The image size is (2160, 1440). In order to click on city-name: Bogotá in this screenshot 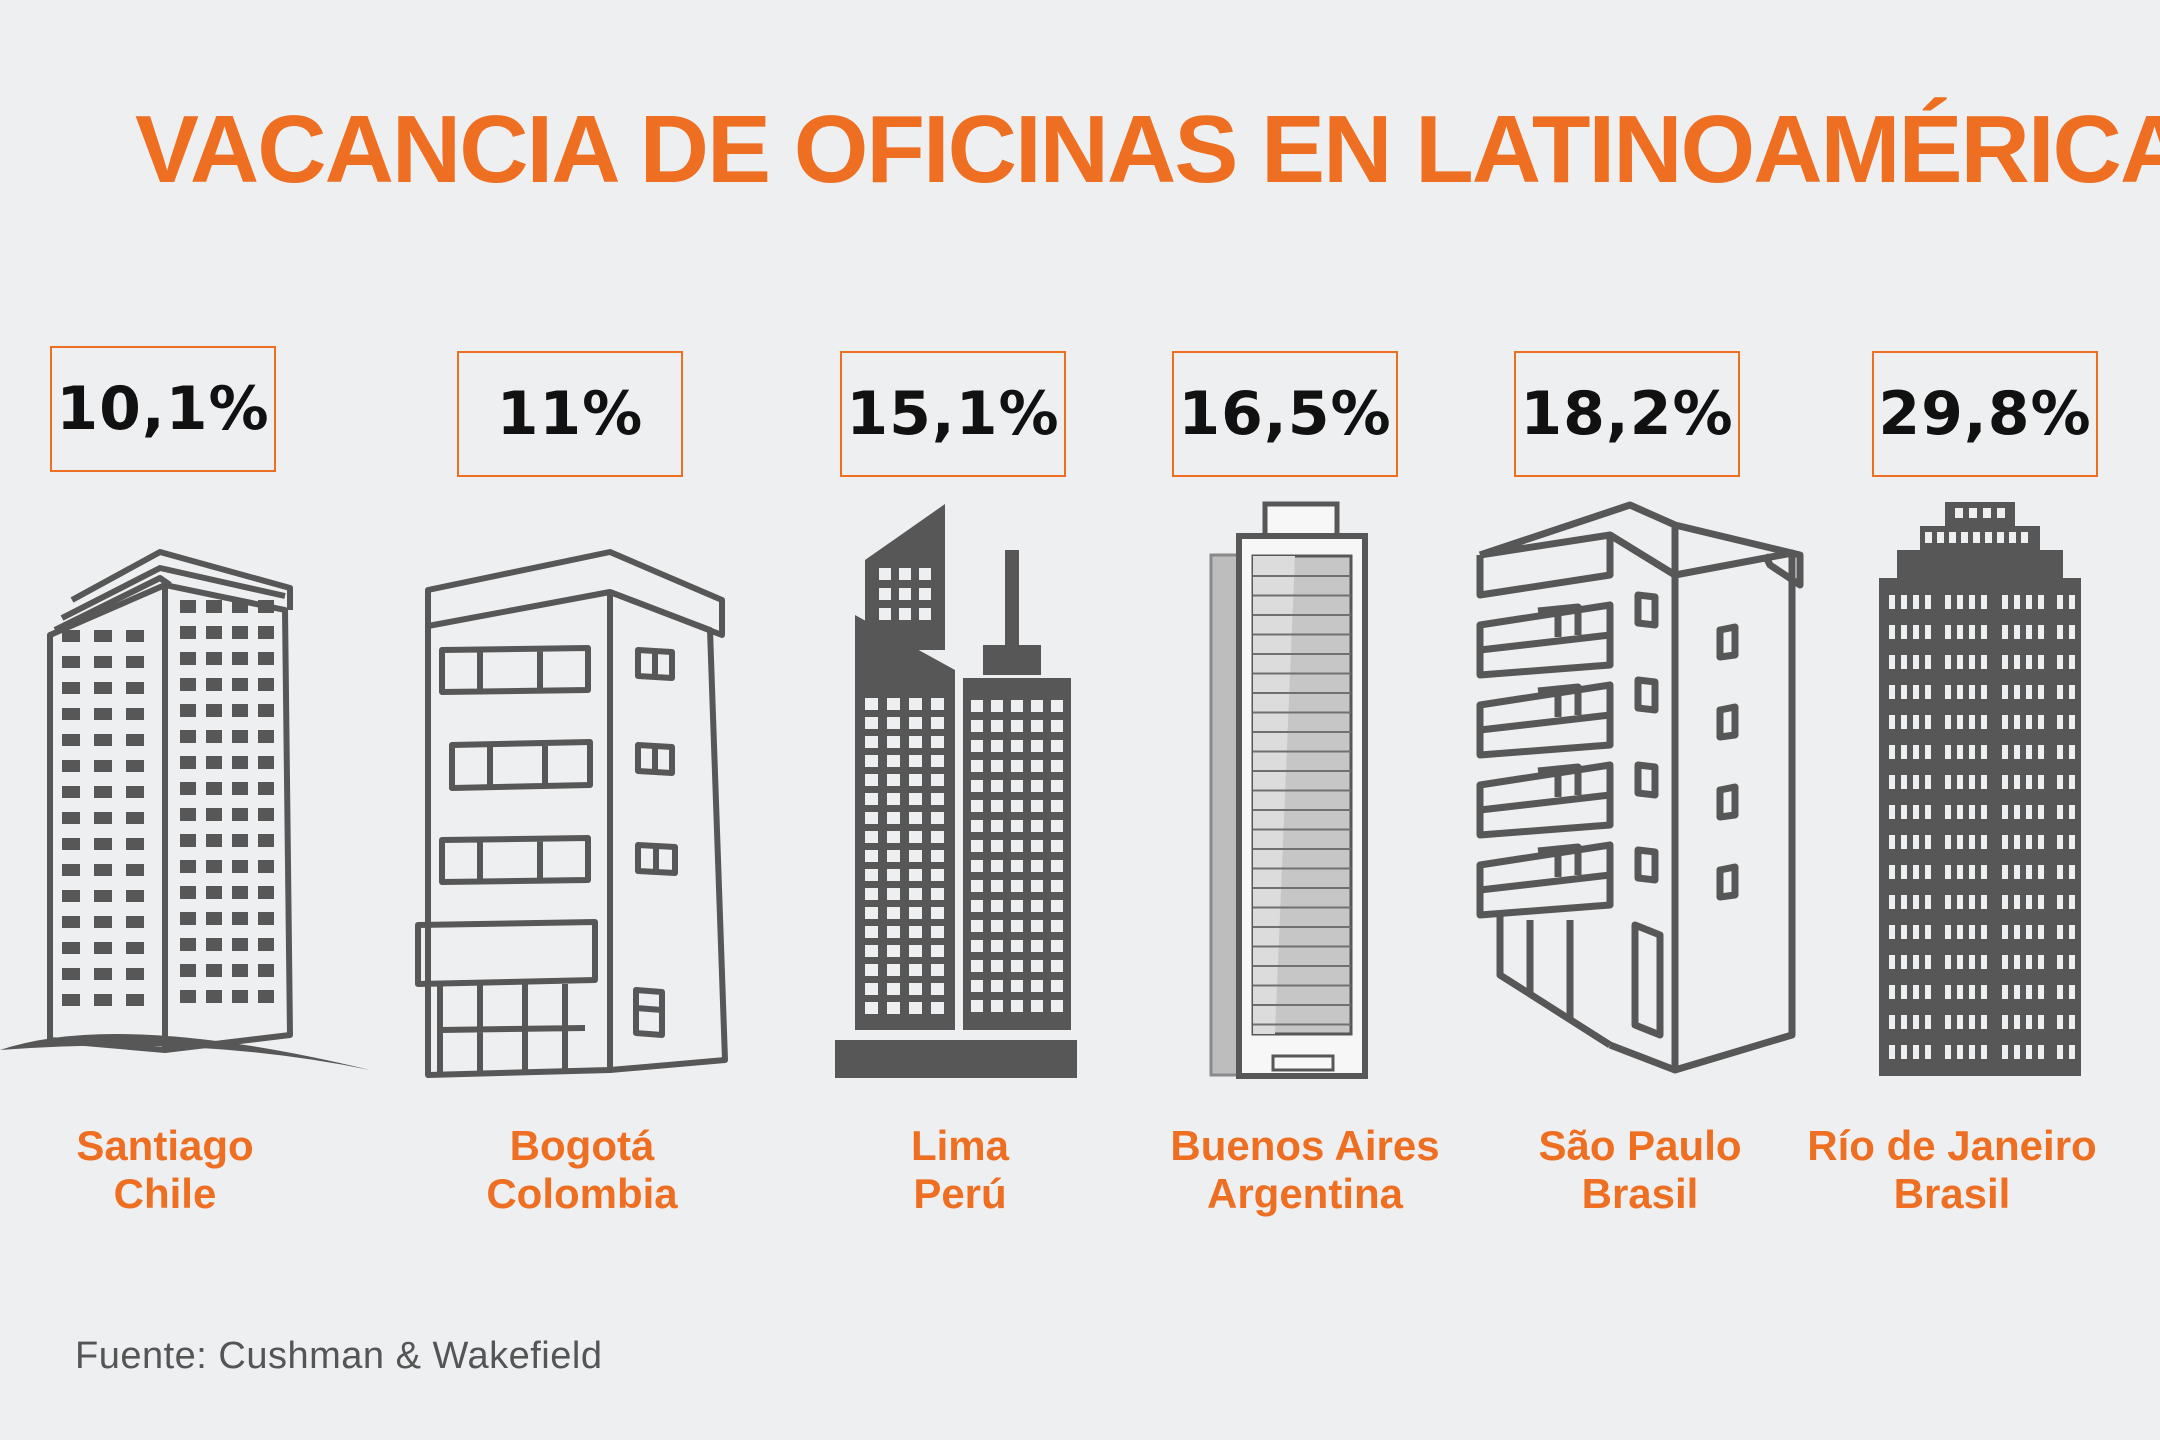, I will do `click(582, 1145)`.